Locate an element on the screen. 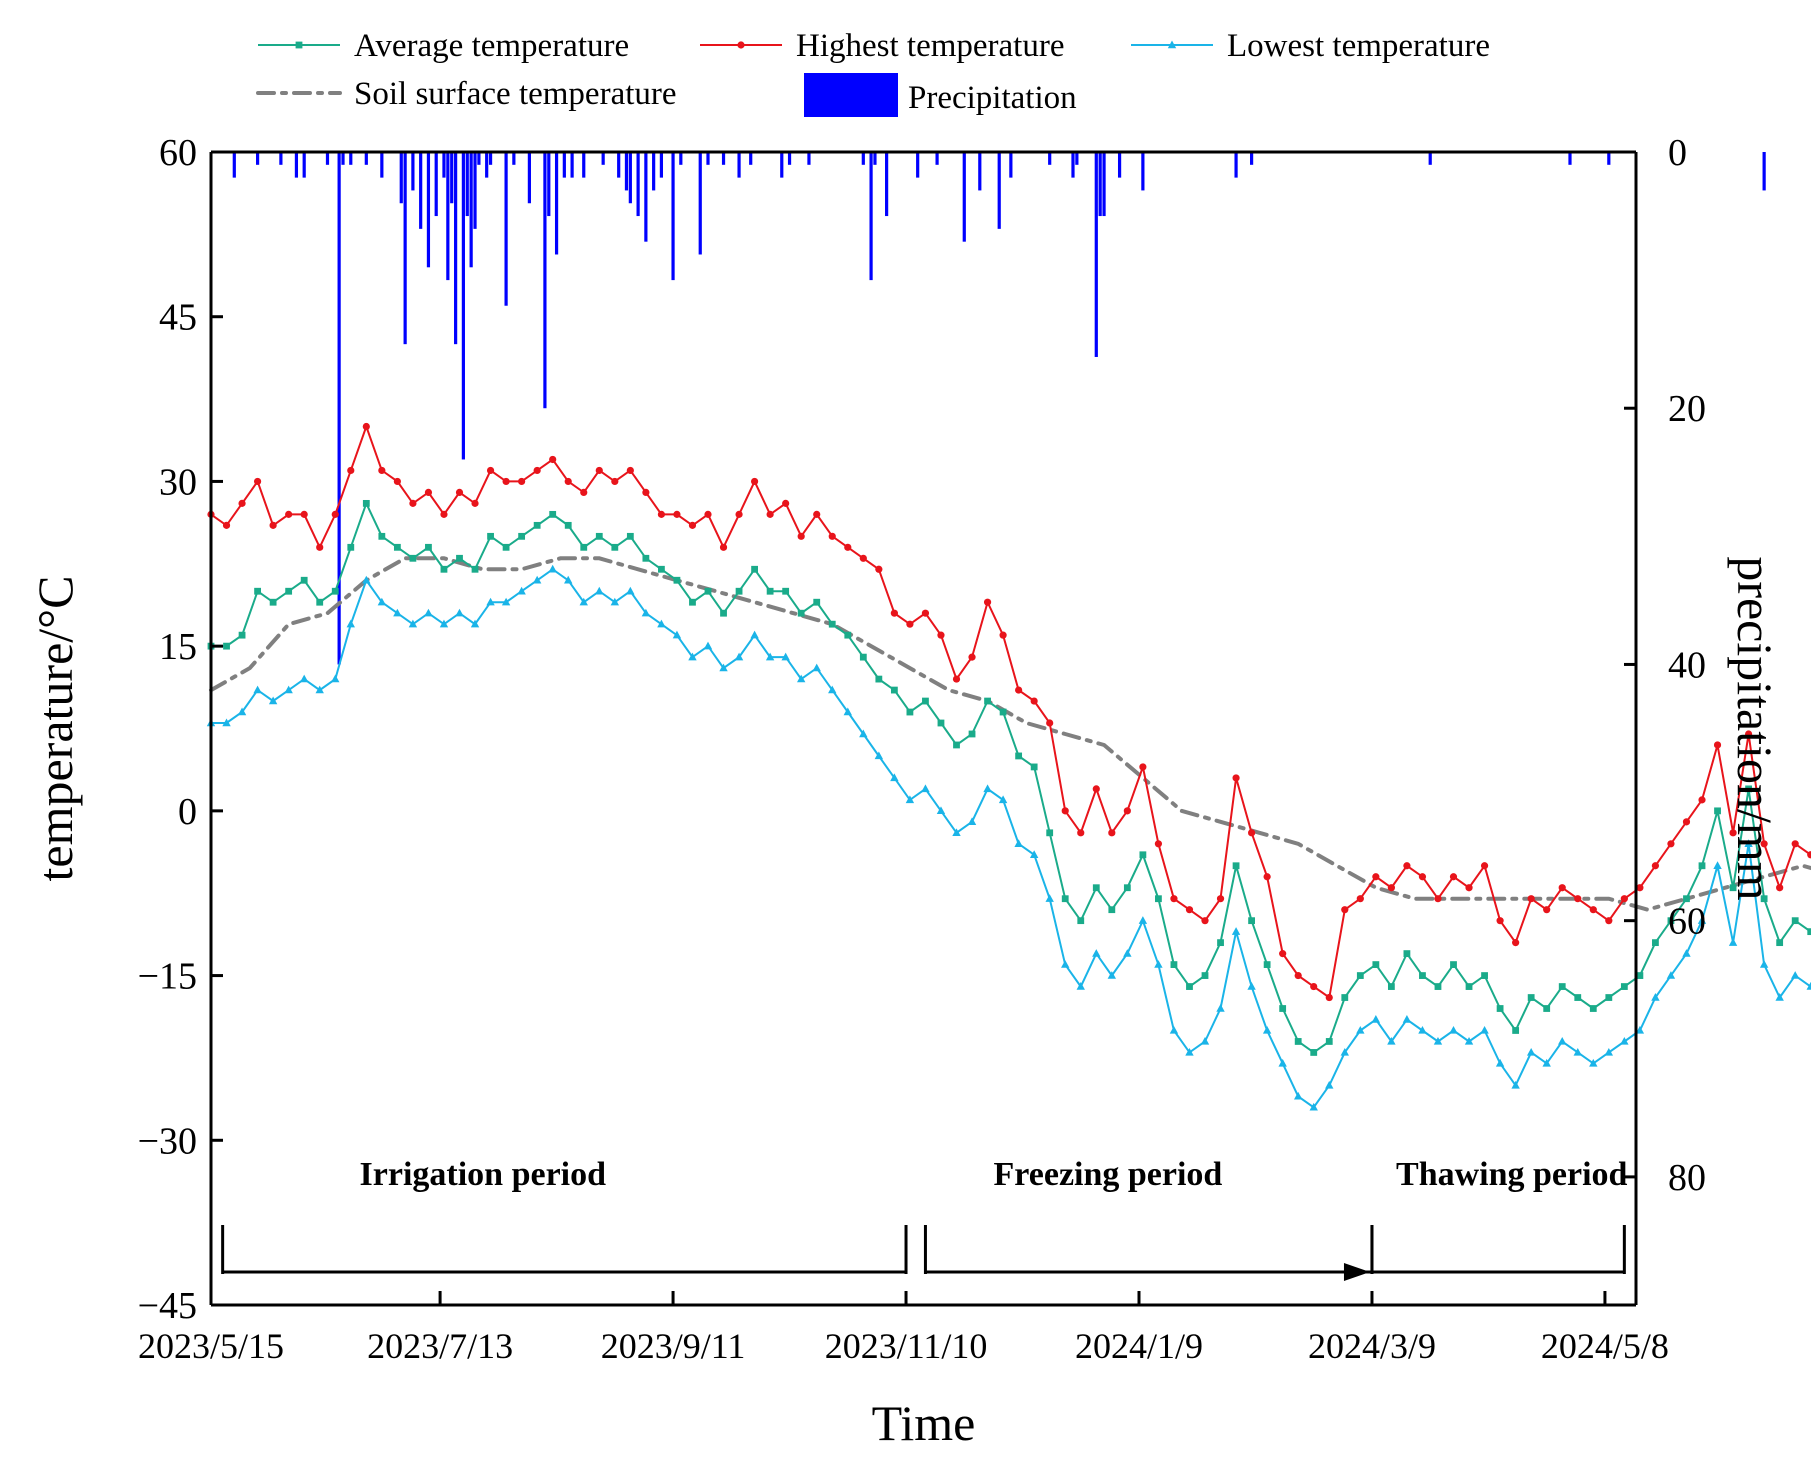 Image resolution: width=1811 pixels, height=1462 pixels. y-tick-label: 45 is located at coordinates (178, 318).